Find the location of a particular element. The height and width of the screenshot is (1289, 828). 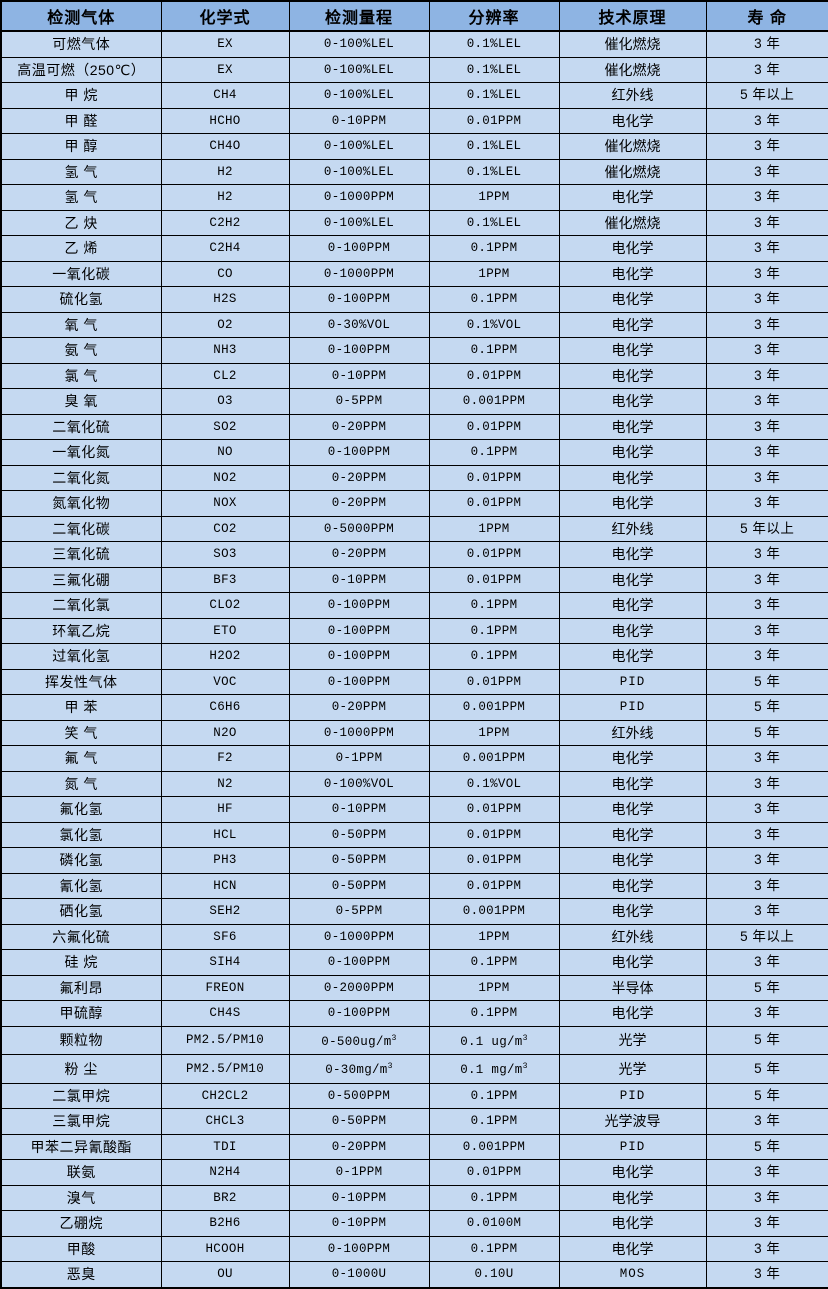

table-row: 甲 烷 CH4 0-100%LEL 0.1%LEL 红外线 5 年以上 is located at coordinates (414, 95).